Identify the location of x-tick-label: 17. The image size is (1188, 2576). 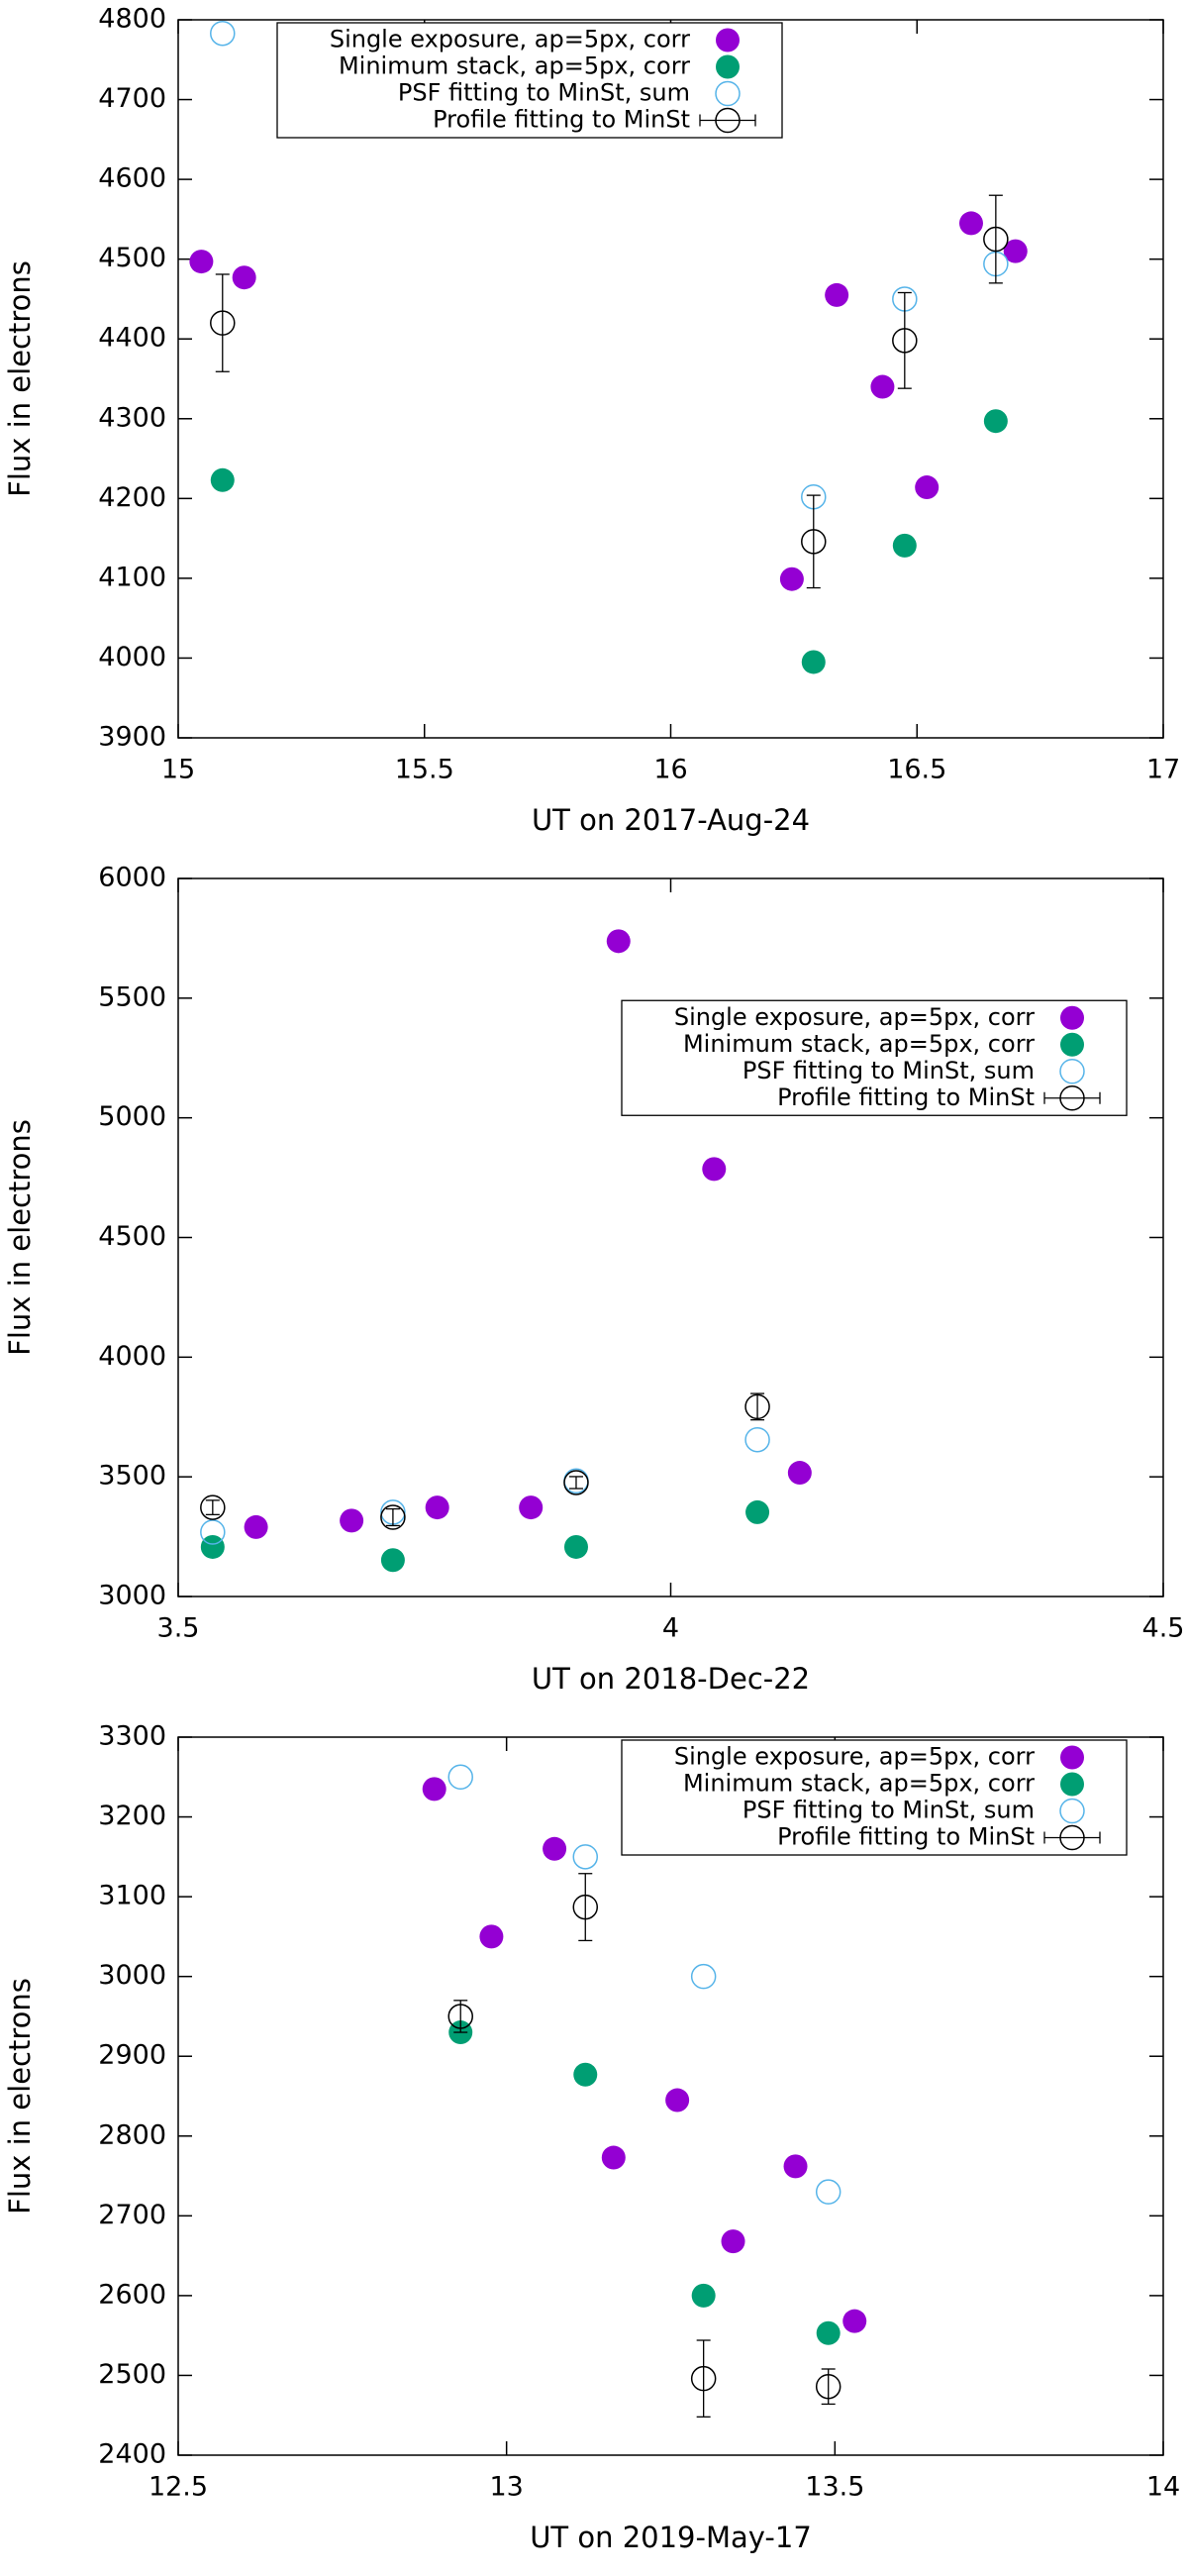
(1163, 770).